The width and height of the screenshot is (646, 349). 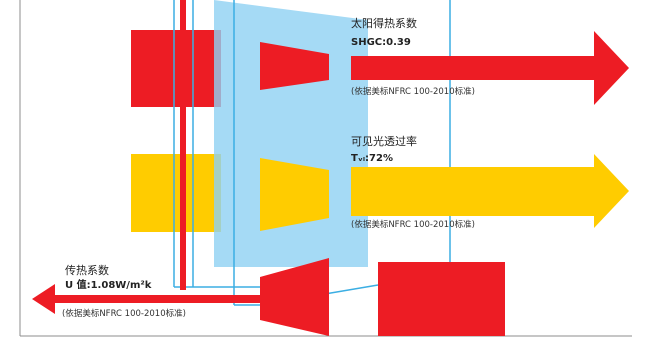 I want to click on shgc-note: (依据美标NFRC 100-2010标准), so click(x=413, y=92).